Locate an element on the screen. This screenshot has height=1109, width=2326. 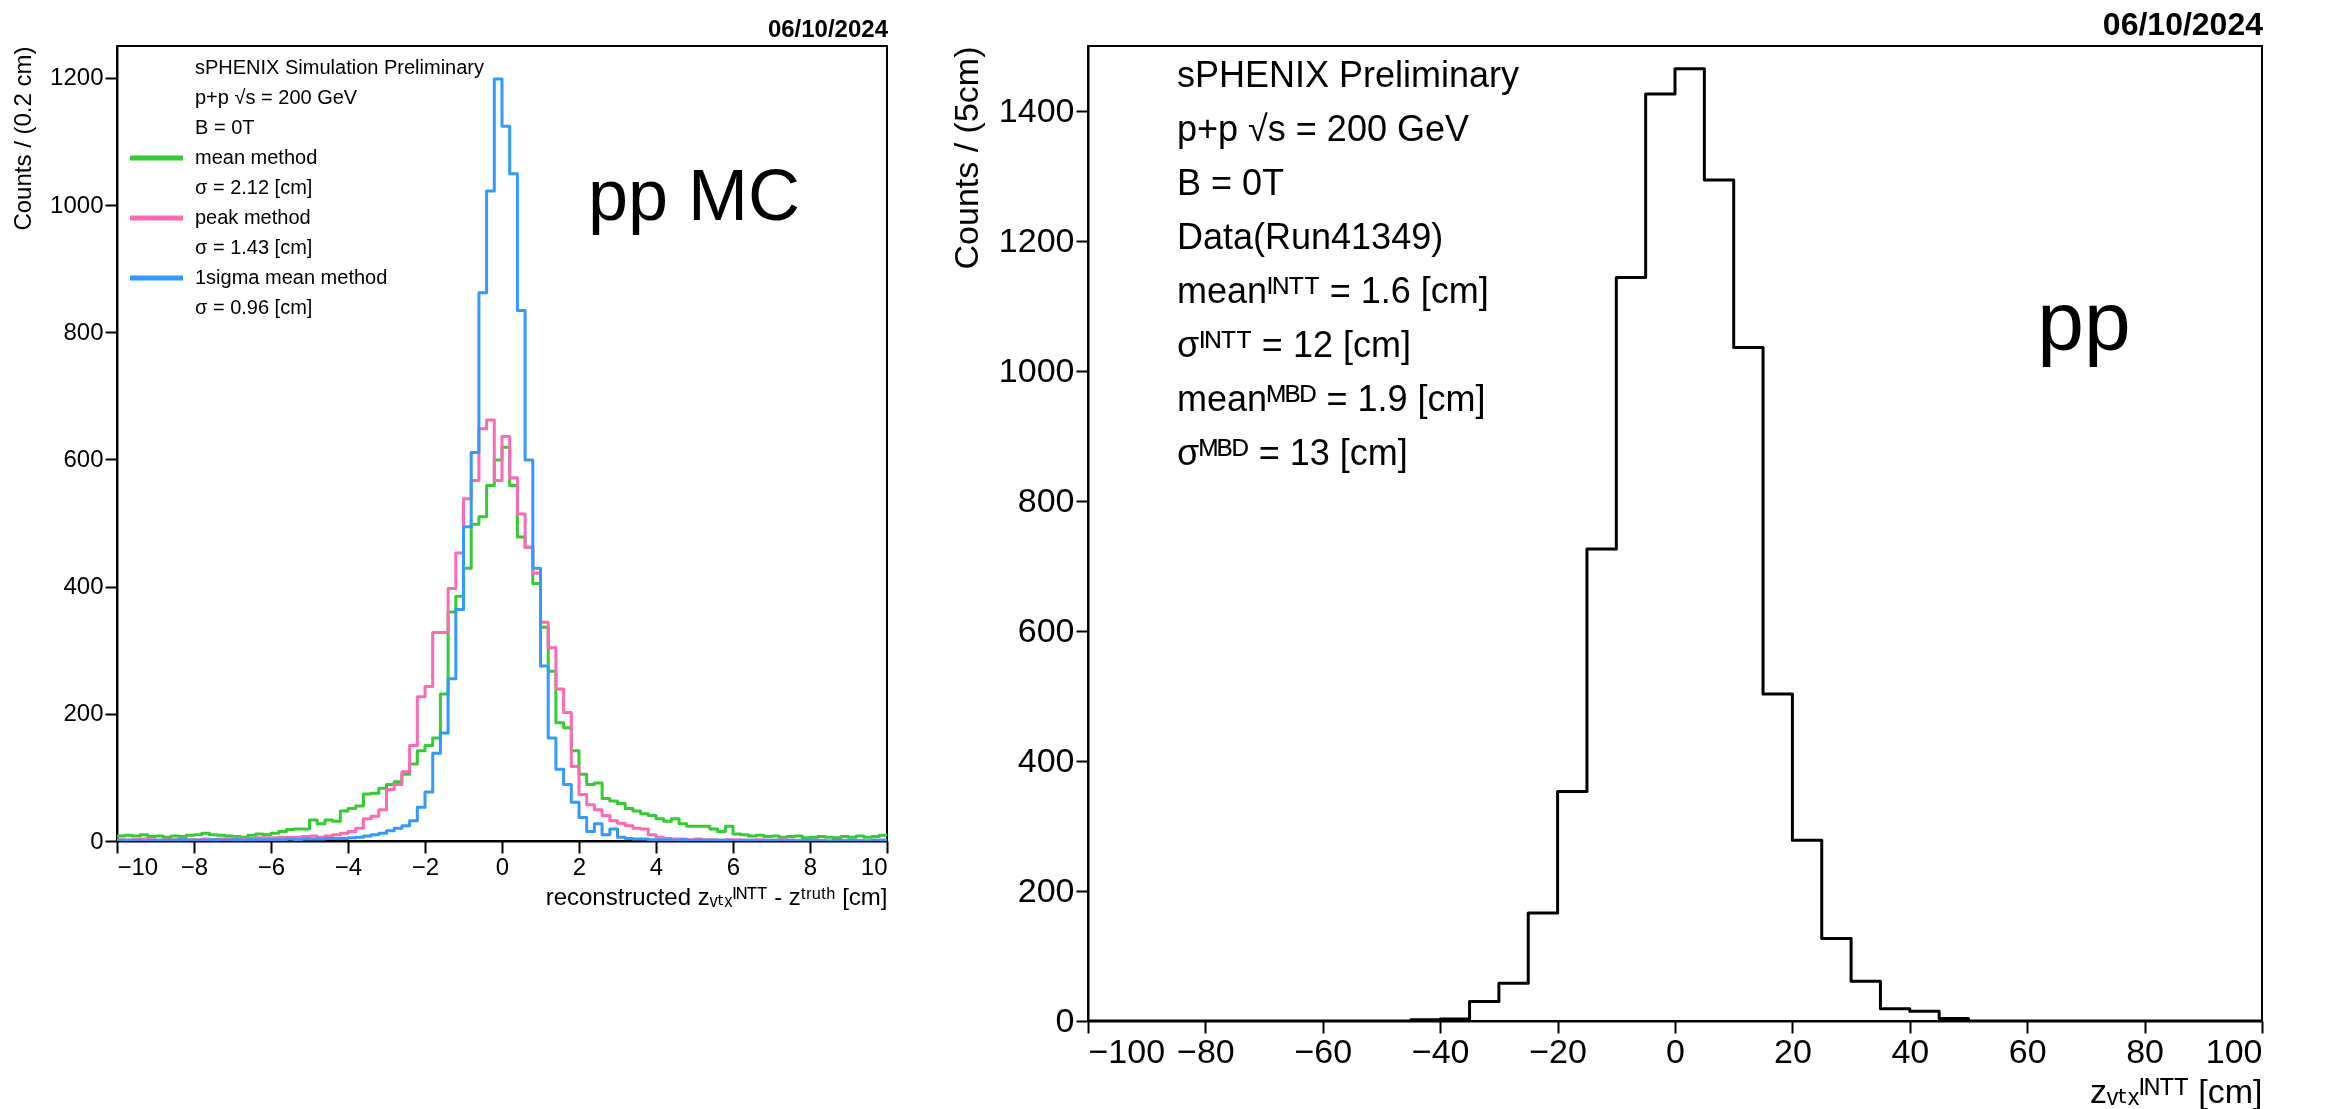
x-tick-label: −40 is located at coordinates (1440, 1050).